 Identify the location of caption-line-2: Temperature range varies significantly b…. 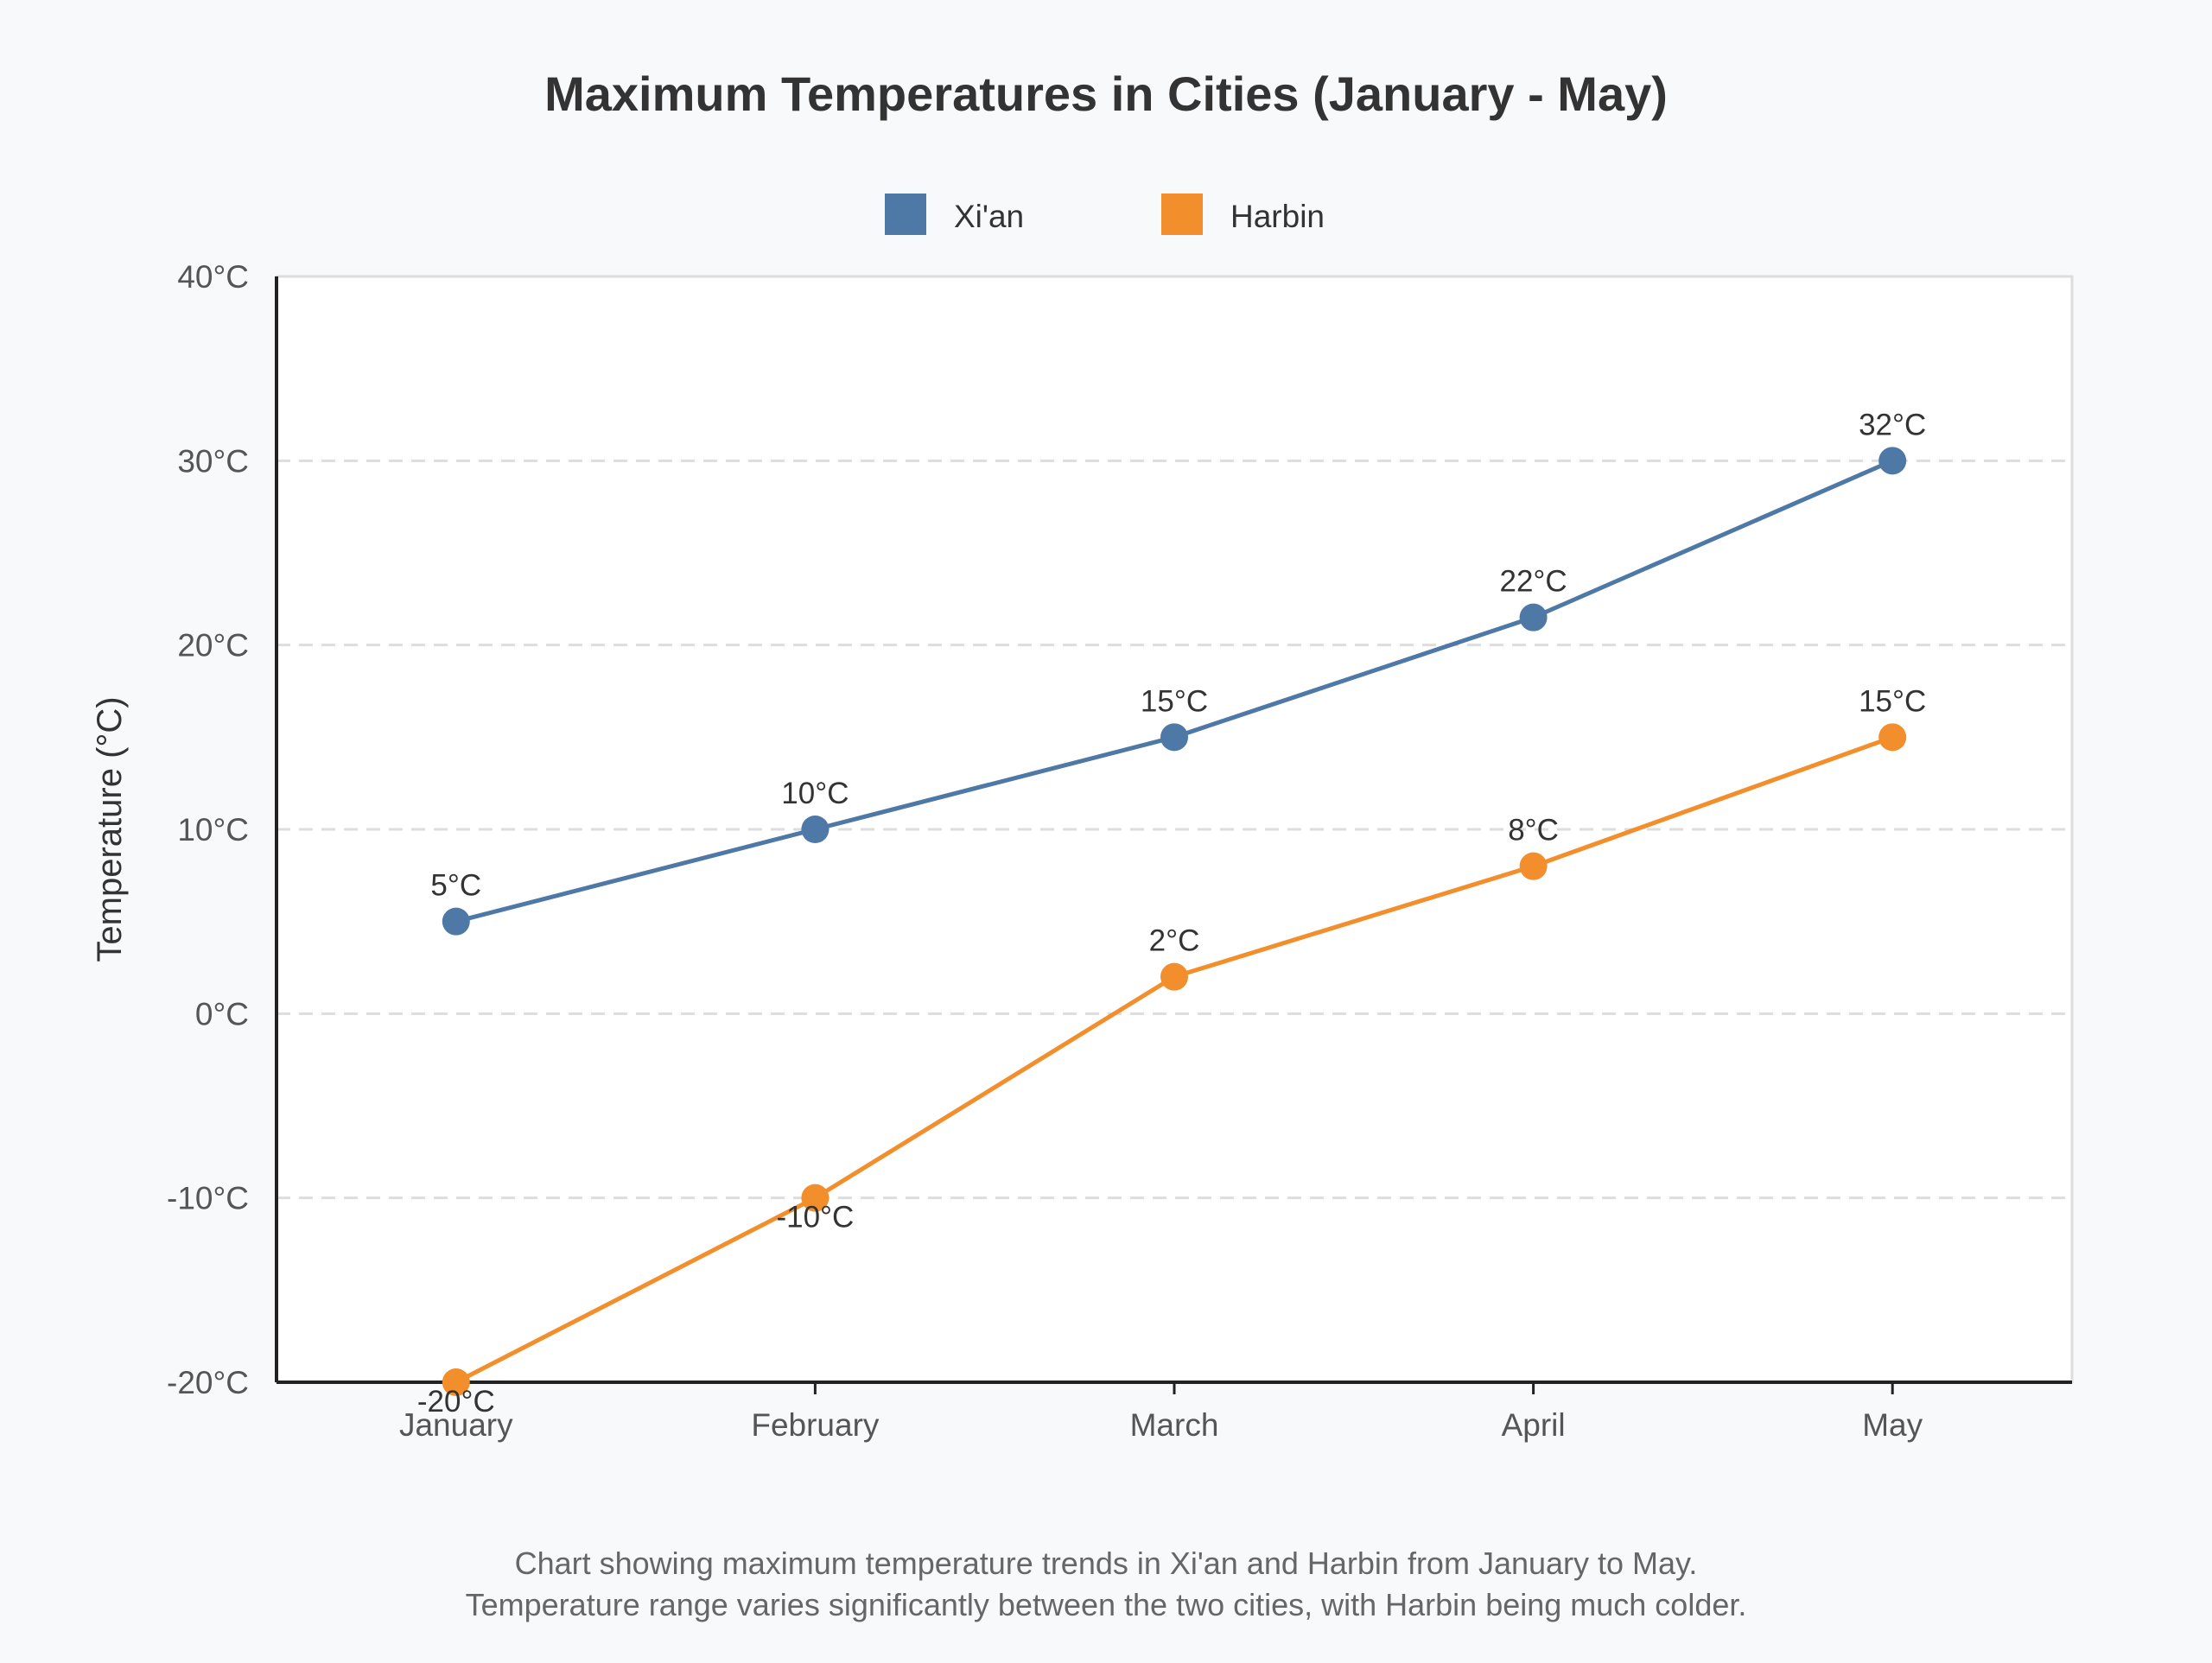
(1106, 1605).